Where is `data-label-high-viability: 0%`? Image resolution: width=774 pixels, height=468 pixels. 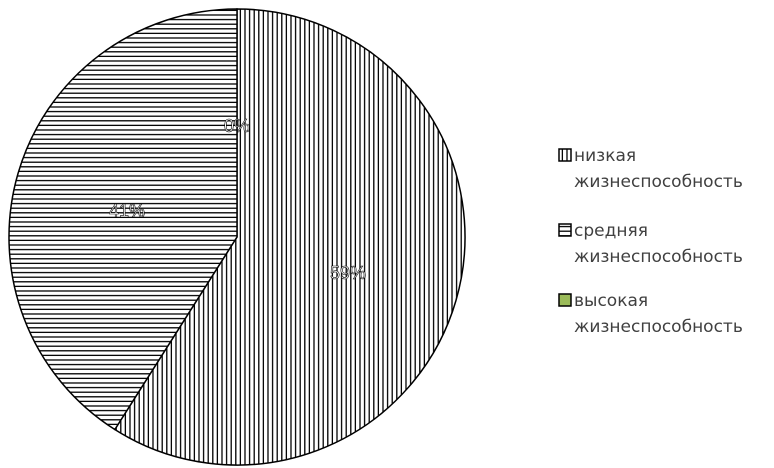
data-label-high-viability: 0% is located at coordinates (237, 126).